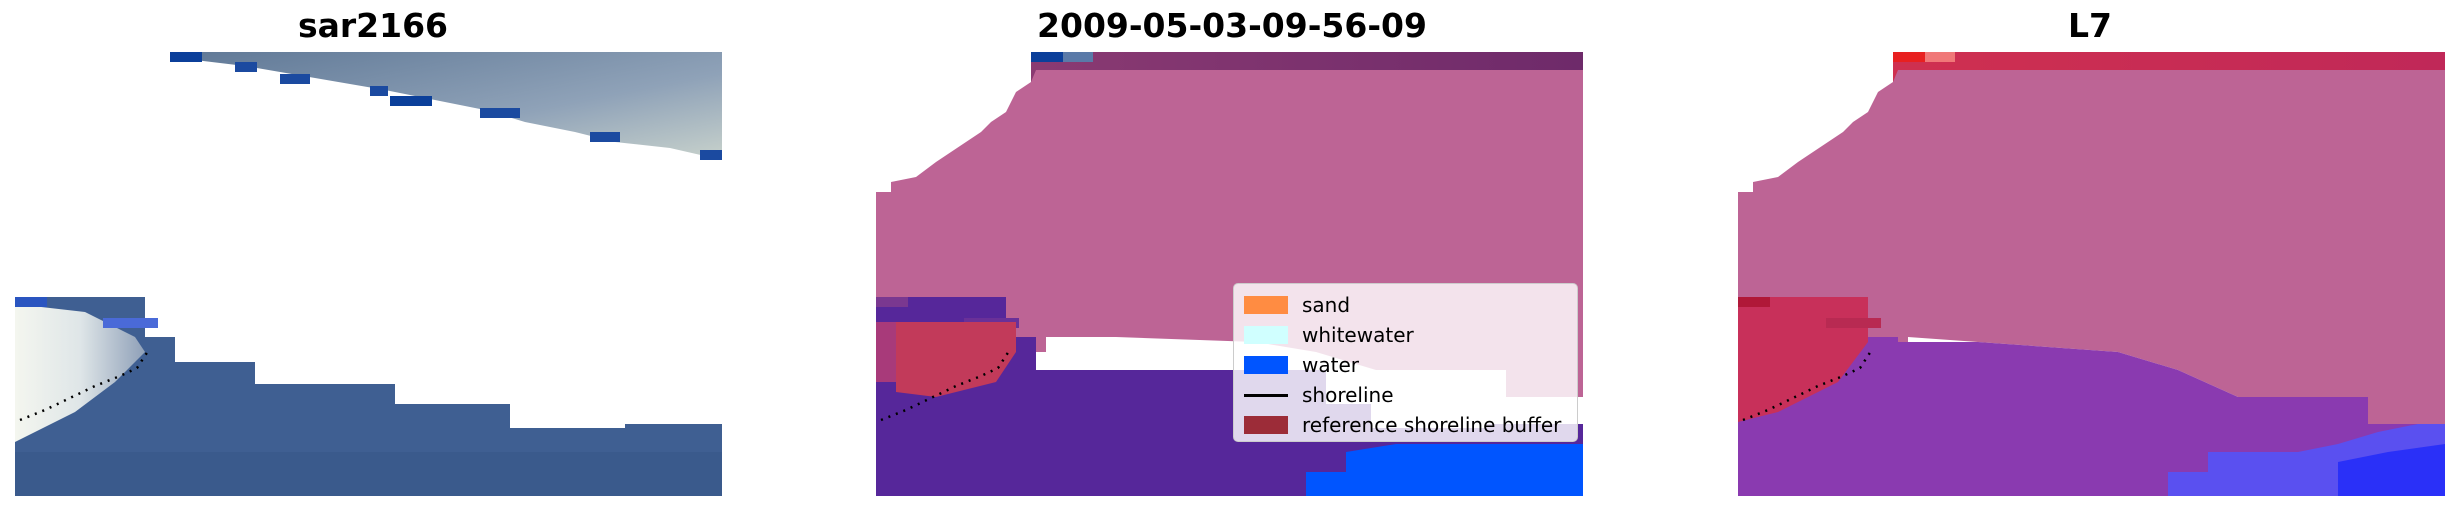  What do you see at coordinates (1348, 395) in the screenshot?
I see `legend-label: shoreline` at bounding box center [1348, 395].